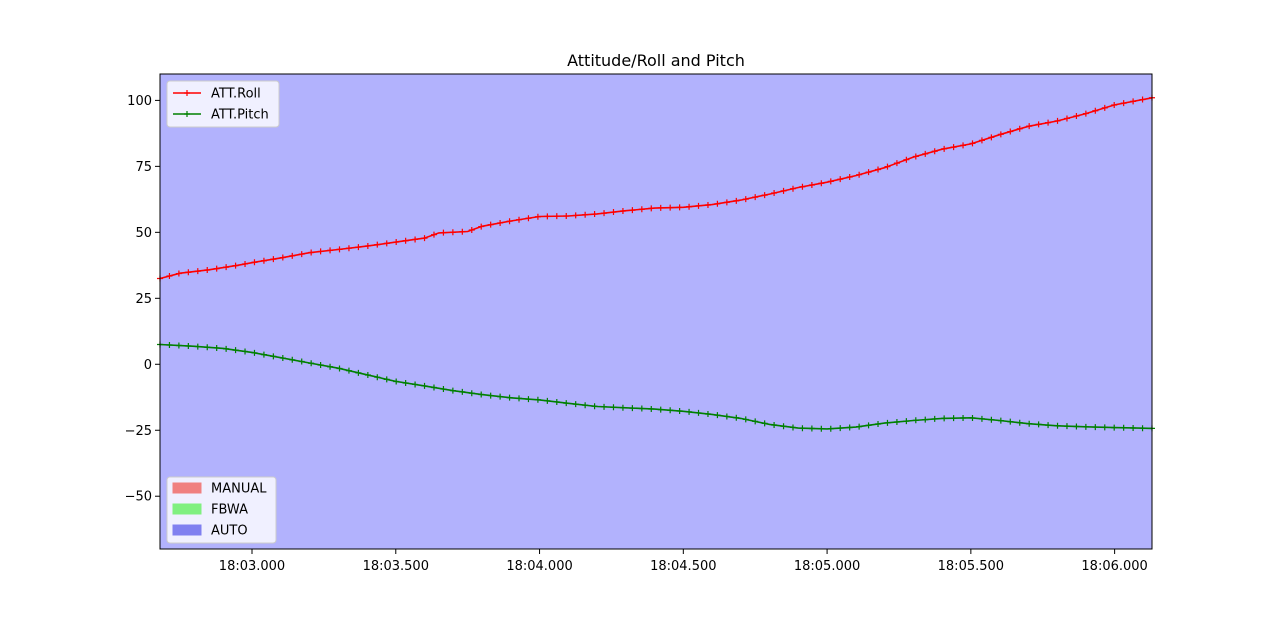 The height and width of the screenshot is (618, 1280). Describe the element at coordinates (138, 431) in the screenshot. I see `y-tick-label: −25` at that location.